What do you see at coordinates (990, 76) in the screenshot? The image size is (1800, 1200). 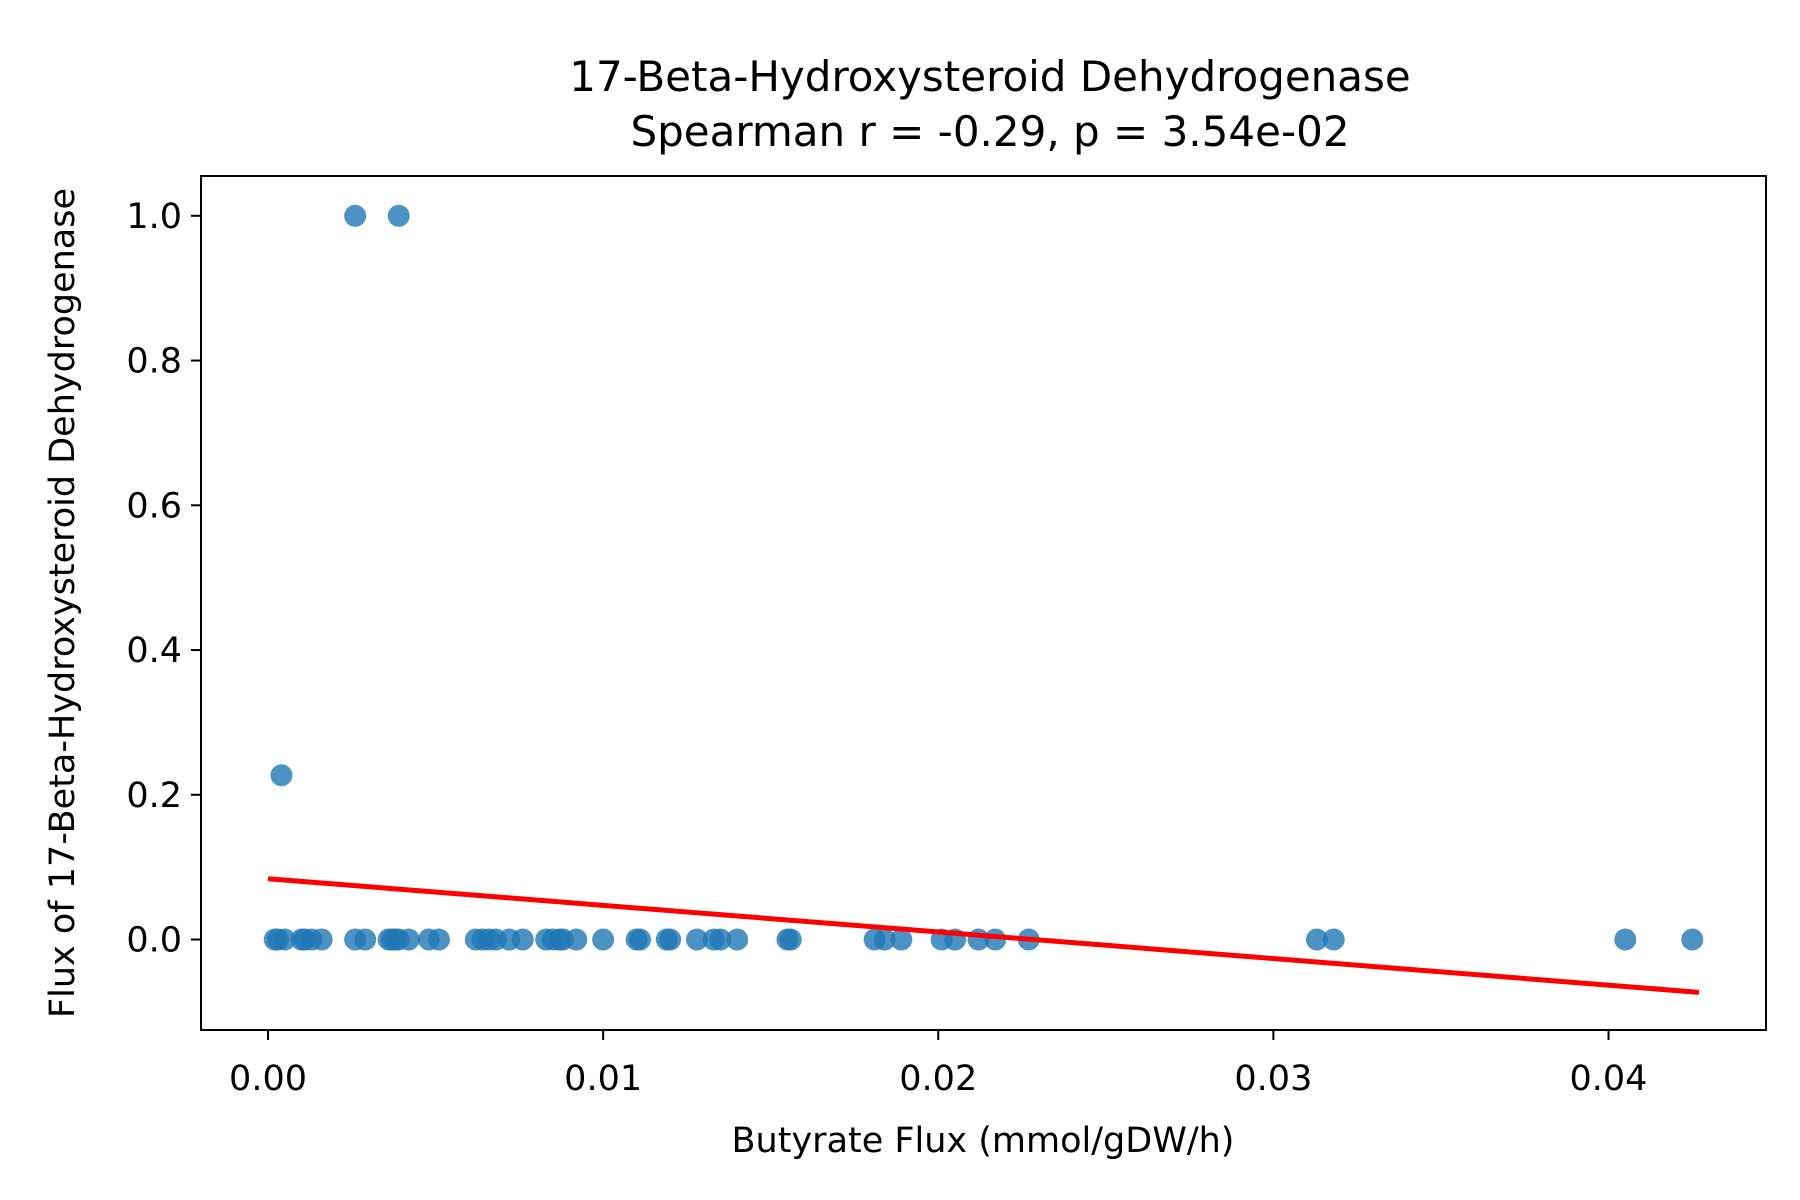 I see `chart-title: 17-Beta-Hydroxysteroid Dehydrogenase` at bounding box center [990, 76].